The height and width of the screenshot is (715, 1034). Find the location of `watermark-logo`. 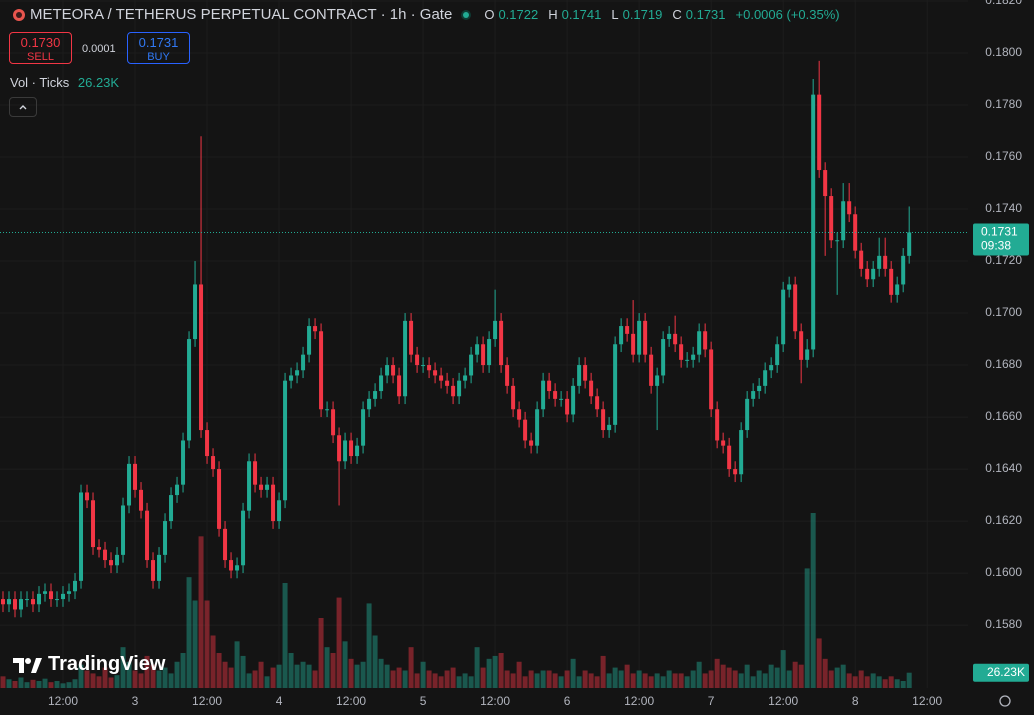

watermark-logo is located at coordinates (27, 665).